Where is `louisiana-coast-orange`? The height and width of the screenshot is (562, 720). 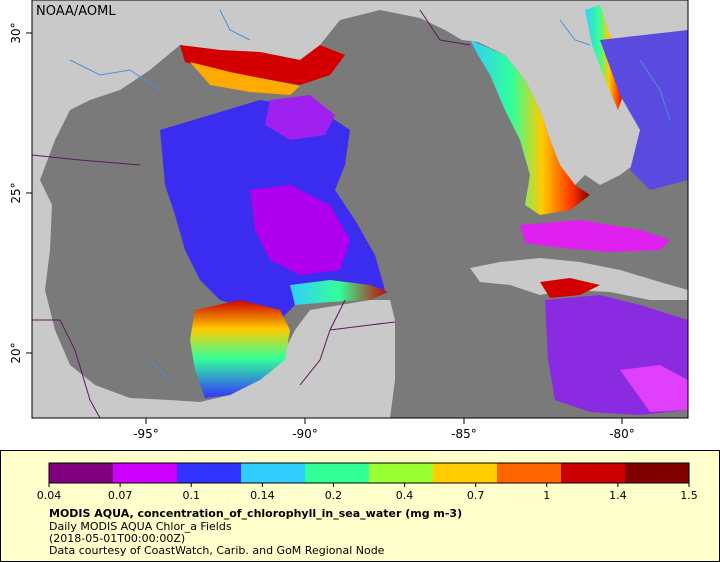
louisiana-coast-orange is located at coordinates (245, 78).